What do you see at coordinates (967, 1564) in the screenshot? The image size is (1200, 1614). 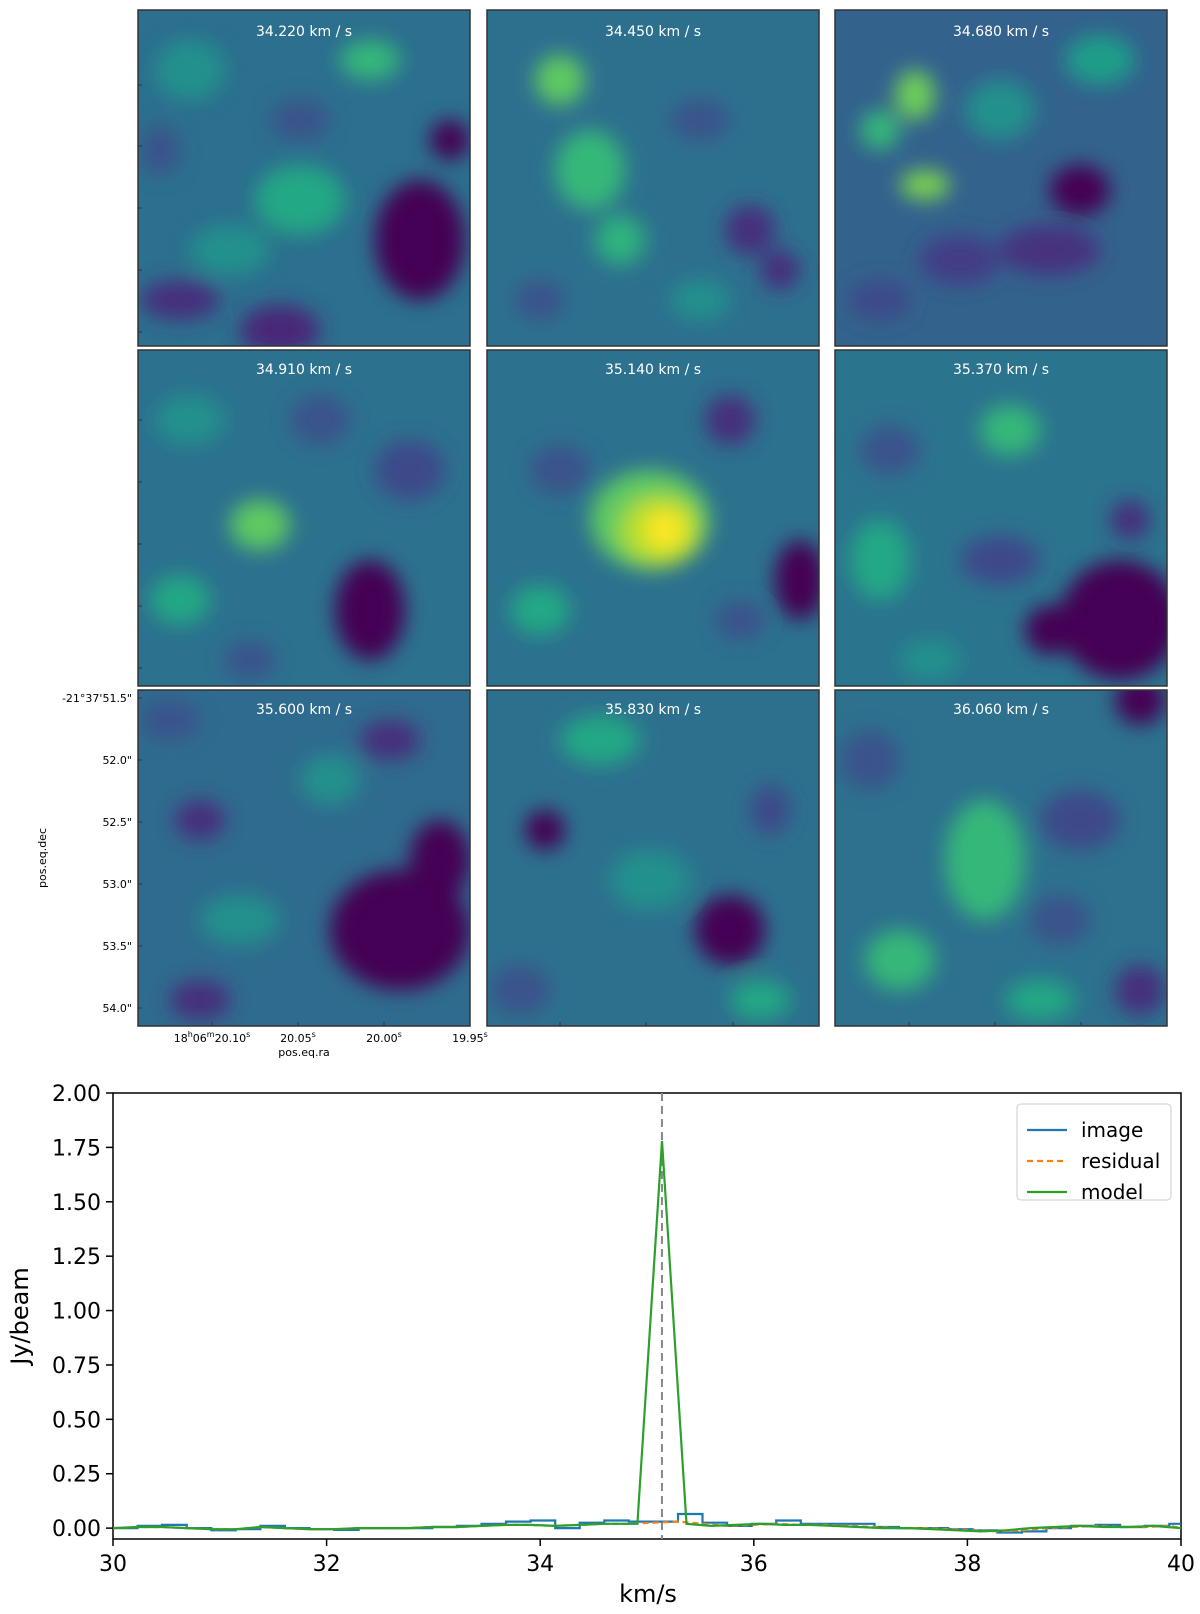 I see `x-tick-label: 38` at bounding box center [967, 1564].